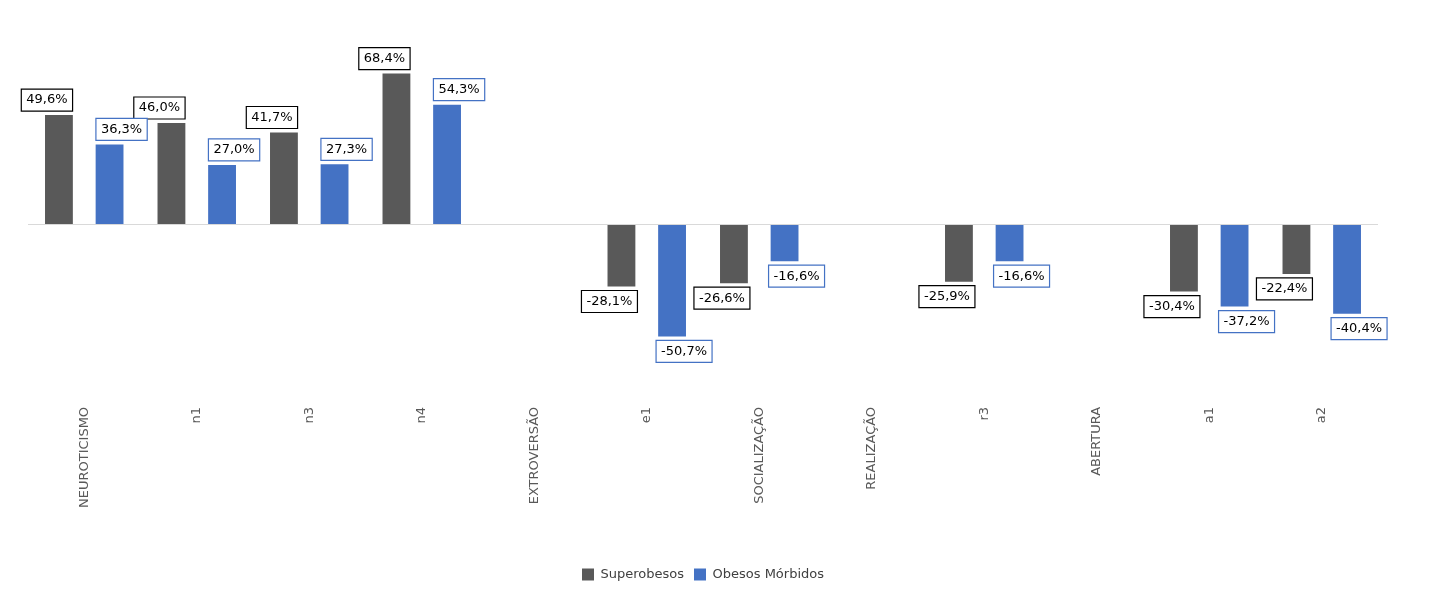 The image size is (1449, 604). Describe the element at coordinates (983, 413) in the screenshot. I see `x-tick-label: r3` at that location.